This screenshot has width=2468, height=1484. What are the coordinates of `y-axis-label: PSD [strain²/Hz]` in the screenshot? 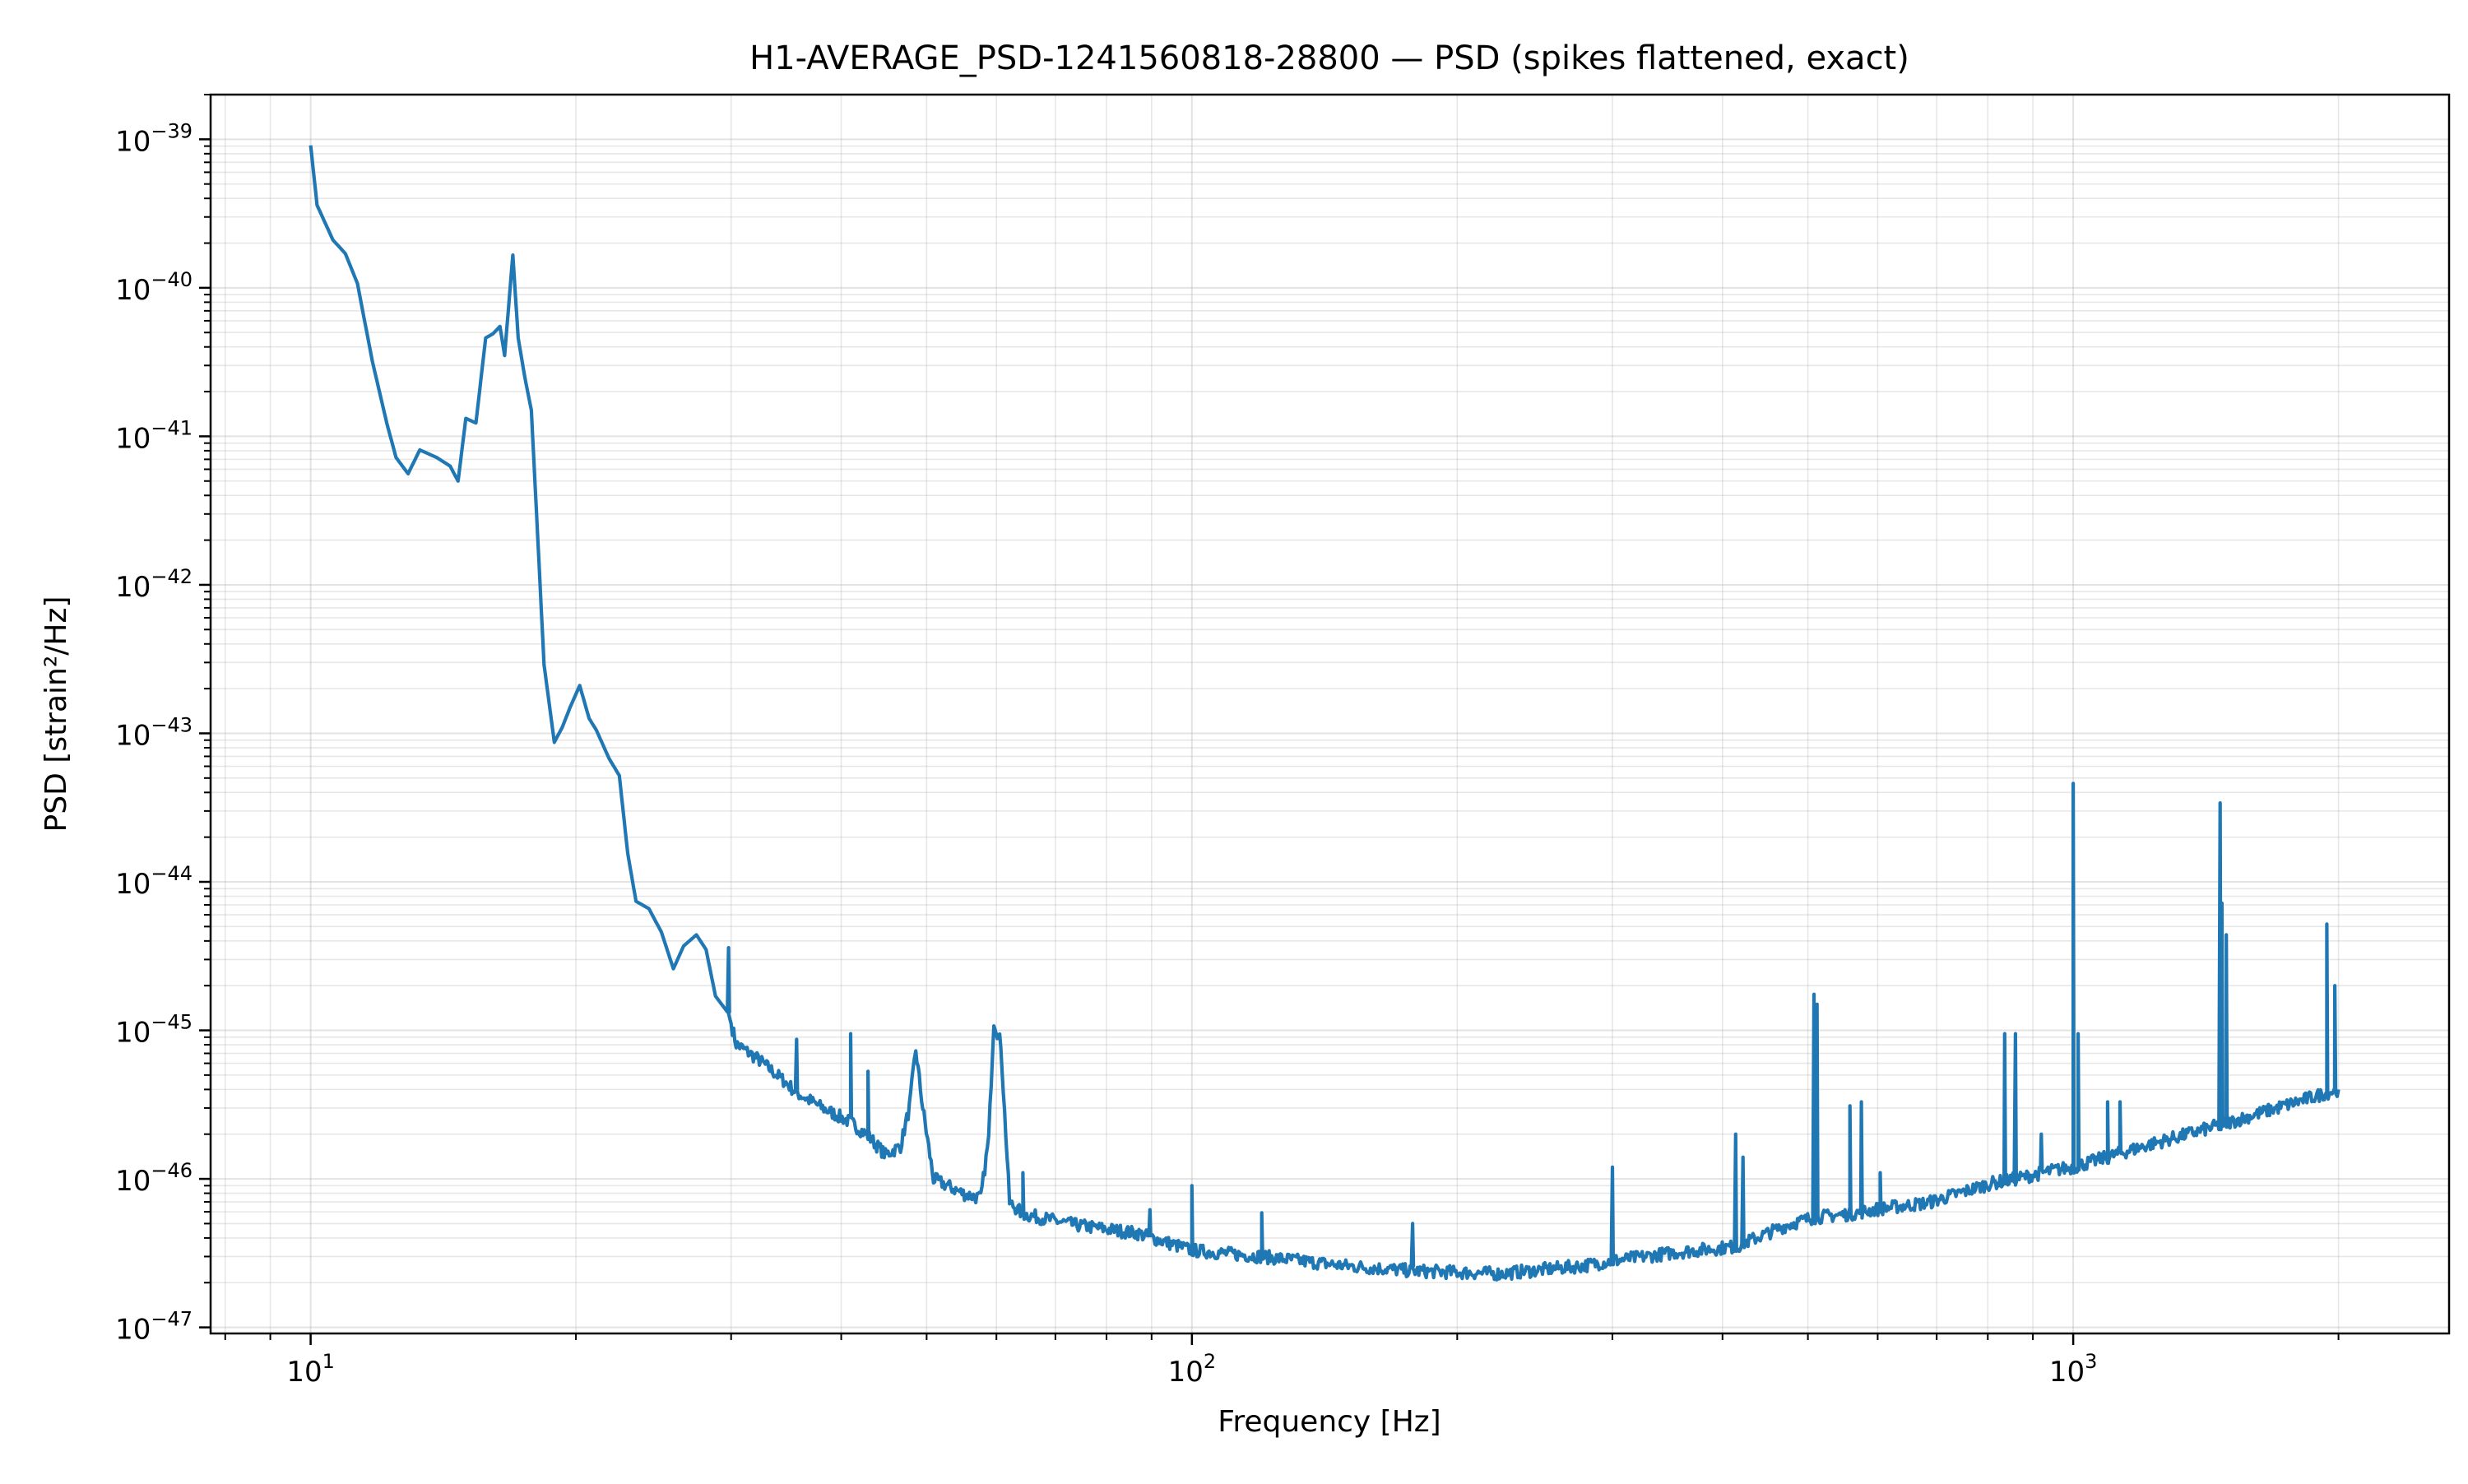 It's located at (56, 714).